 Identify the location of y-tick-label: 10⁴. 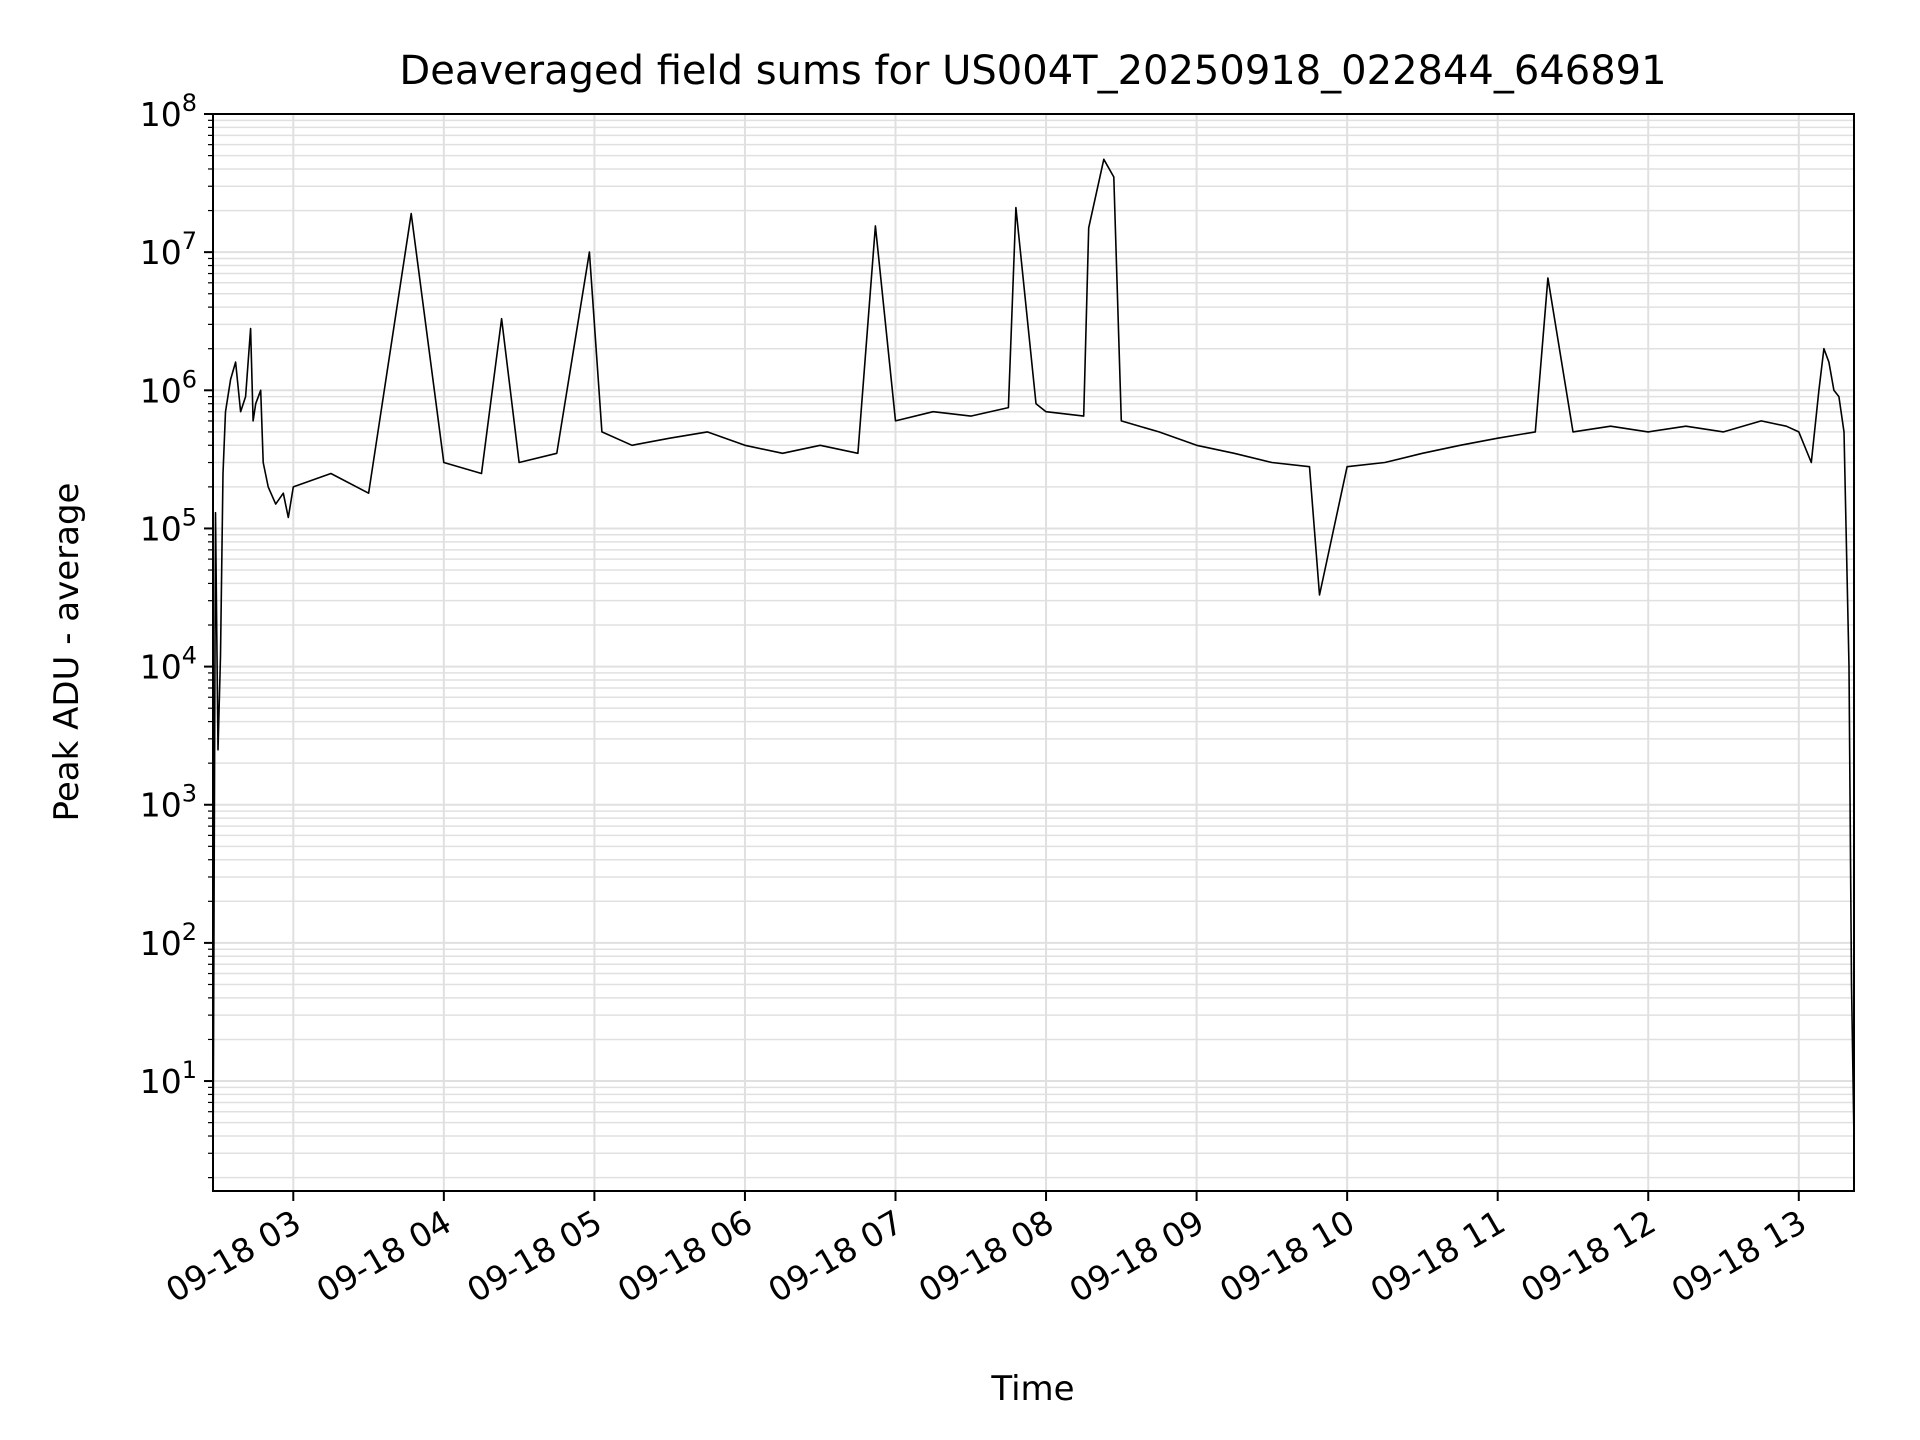
(168, 664).